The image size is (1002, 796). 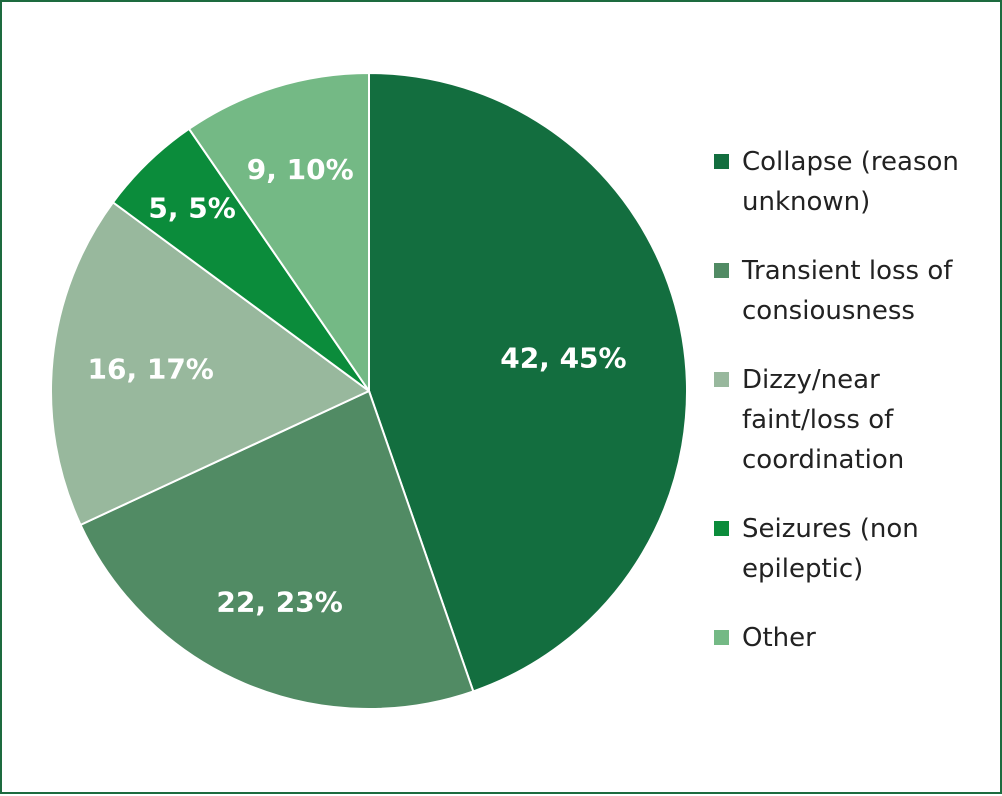 What do you see at coordinates (150, 369) in the screenshot?
I see `data-label-dizzy: 16, 17%` at bounding box center [150, 369].